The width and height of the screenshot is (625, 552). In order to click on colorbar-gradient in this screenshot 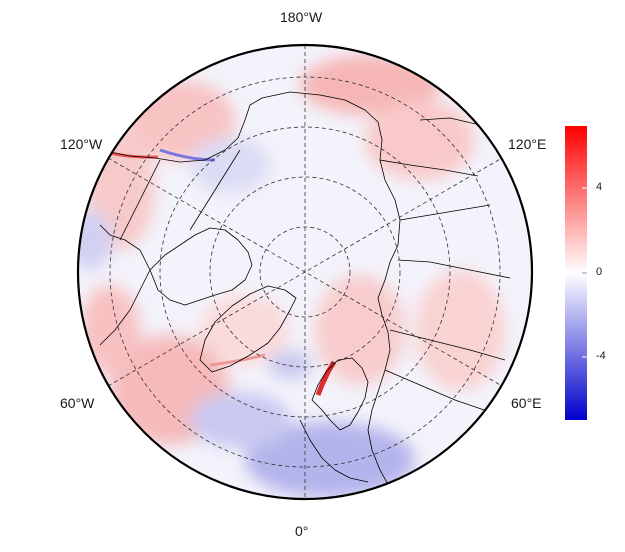, I will do `click(576, 273)`.